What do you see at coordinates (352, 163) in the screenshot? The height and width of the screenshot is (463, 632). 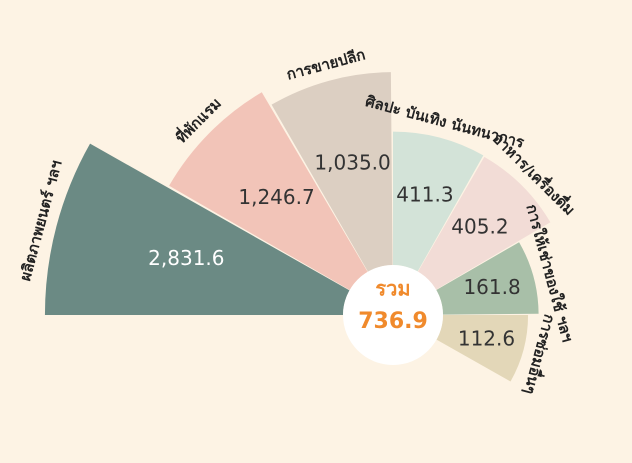 I see `value-label: 1,035.0` at bounding box center [352, 163].